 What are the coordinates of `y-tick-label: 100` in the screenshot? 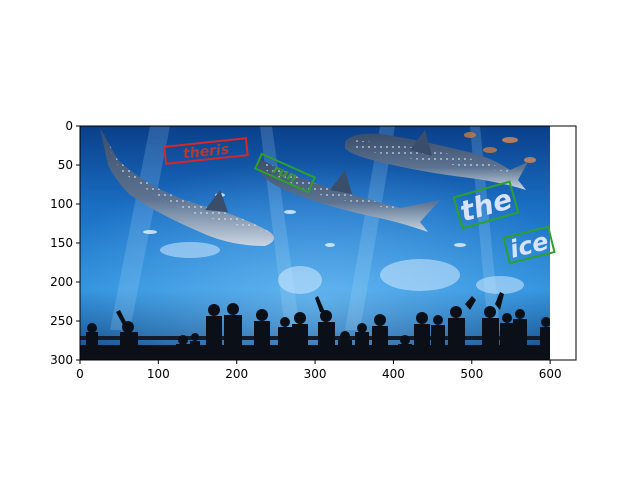 It's located at (61, 204).